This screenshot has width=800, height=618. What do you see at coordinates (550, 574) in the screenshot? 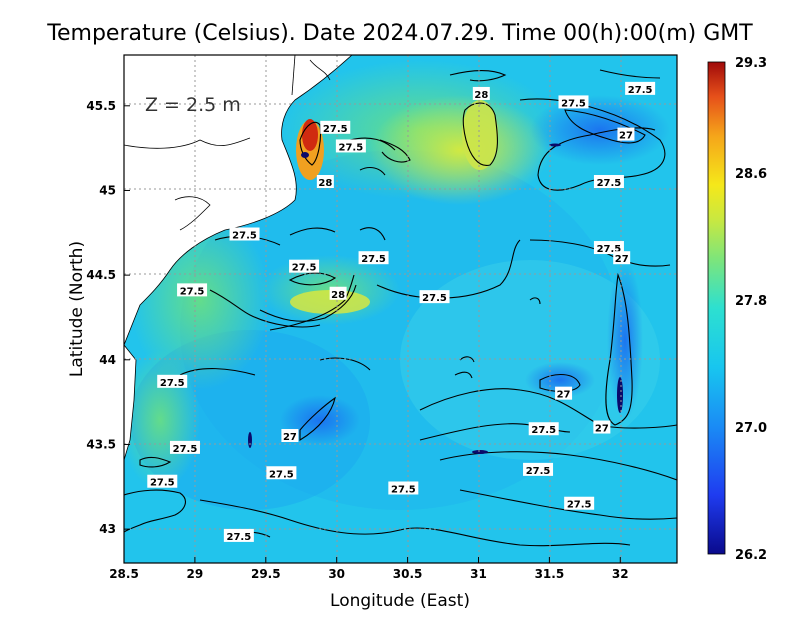
I see `x-tick-label: 31.5` at bounding box center [550, 574].